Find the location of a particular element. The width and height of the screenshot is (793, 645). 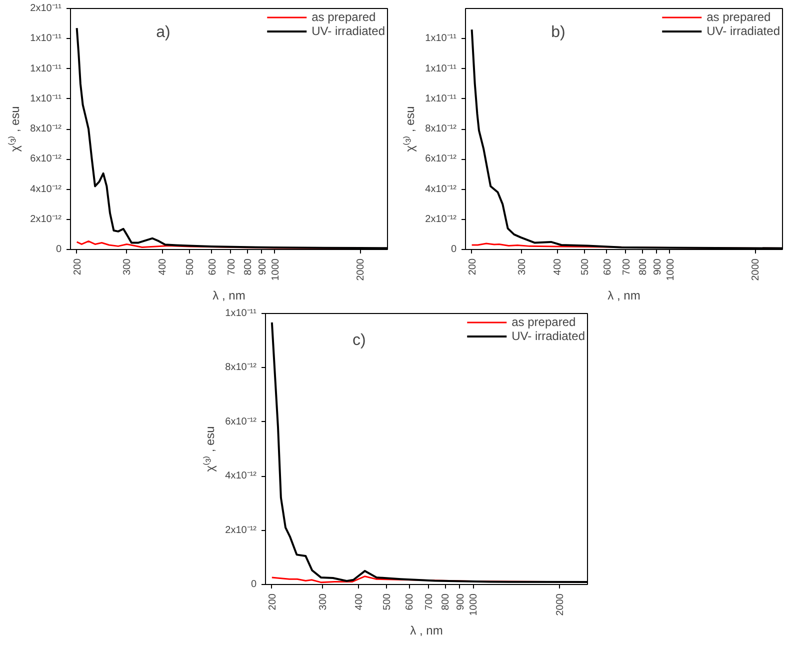

annotation: b) is located at coordinates (558, 33).